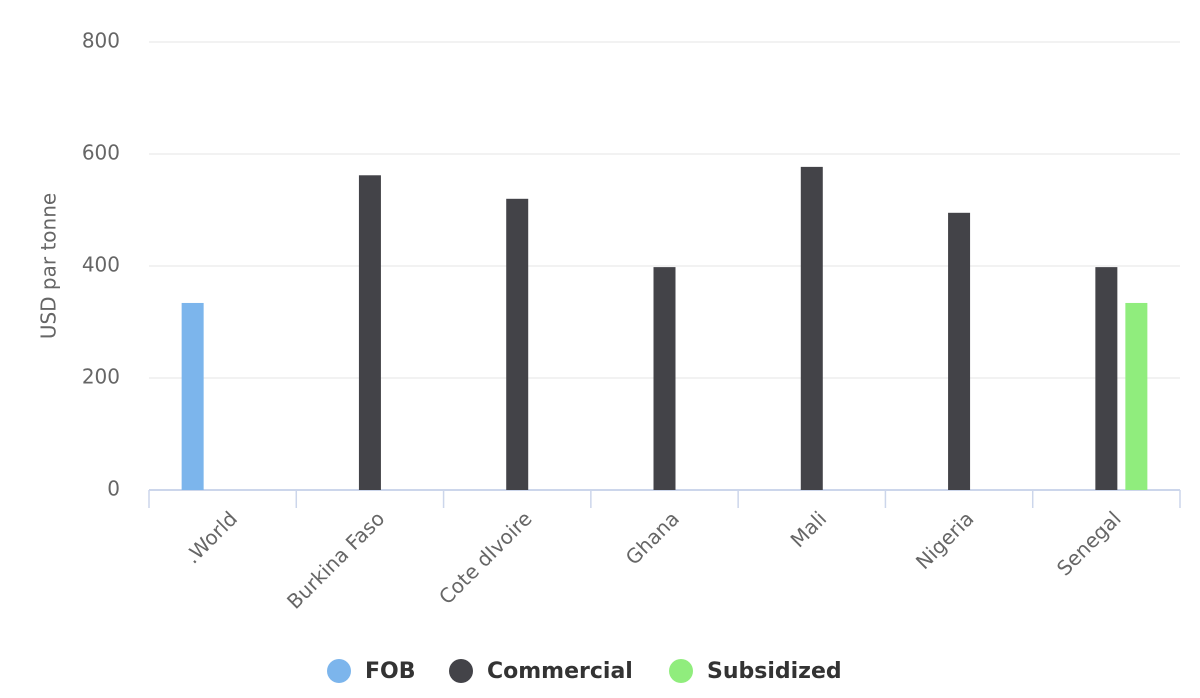 Image resolution: width=1200 pixels, height=698 pixels. What do you see at coordinates (101, 377) in the screenshot?
I see `y-tick-label: 200` at bounding box center [101, 377].